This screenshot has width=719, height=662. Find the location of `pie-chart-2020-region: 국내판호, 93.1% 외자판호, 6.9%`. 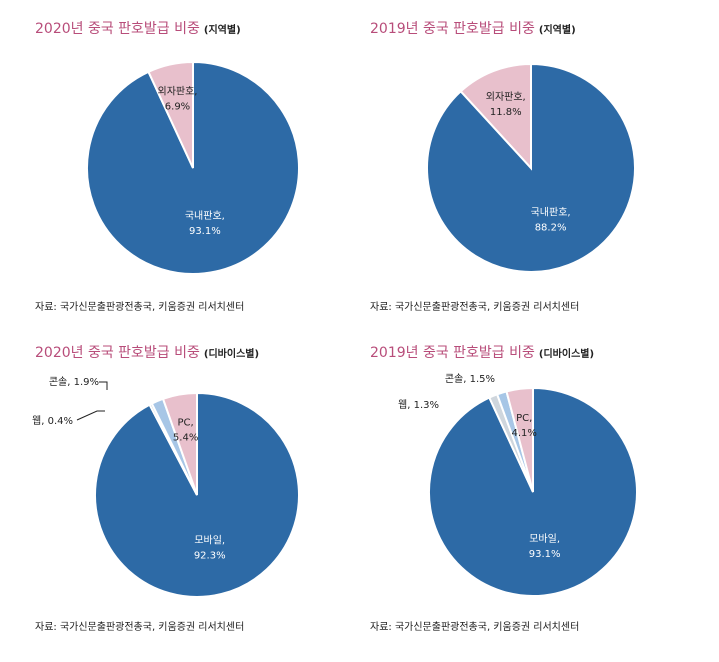

pie-chart-2020-region: 국내판호, 93.1% 외자판호, 6.9% is located at coordinates (193, 167).